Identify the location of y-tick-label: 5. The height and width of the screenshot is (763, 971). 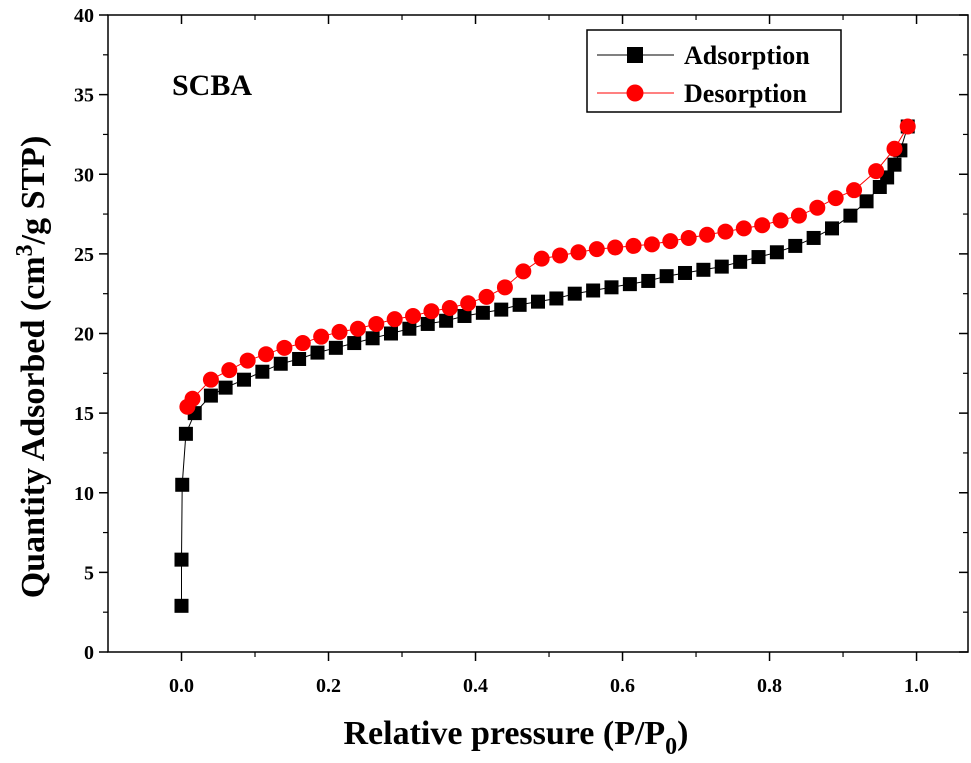
(89, 573).